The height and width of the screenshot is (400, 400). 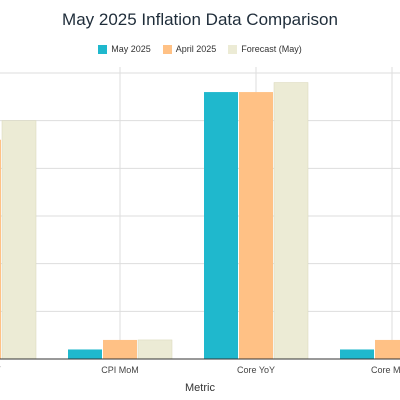 What do you see at coordinates (120, 370) in the screenshot?
I see `x-tick-label: CPI MoM` at bounding box center [120, 370].